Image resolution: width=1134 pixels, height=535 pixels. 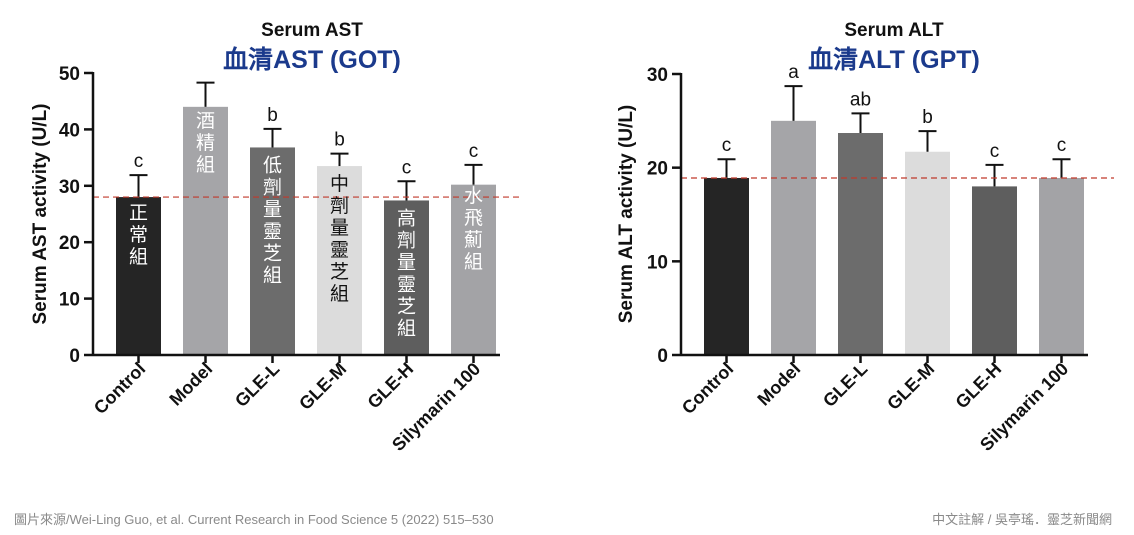 What do you see at coordinates (40, 213) in the screenshot?
I see `y-axis-label: Serum AST activity (U/L)` at bounding box center [40, 213].